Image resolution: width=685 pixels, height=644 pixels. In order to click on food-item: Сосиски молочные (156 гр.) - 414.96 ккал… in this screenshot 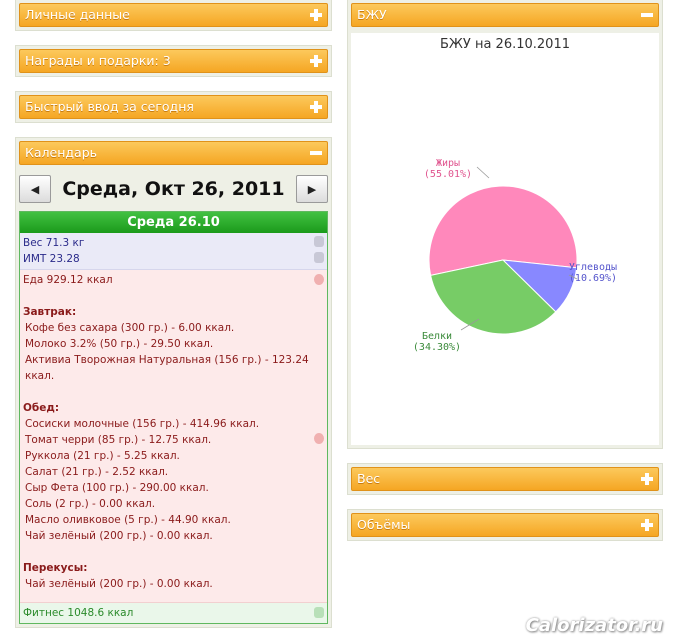, I will do `click(142, 424)`.